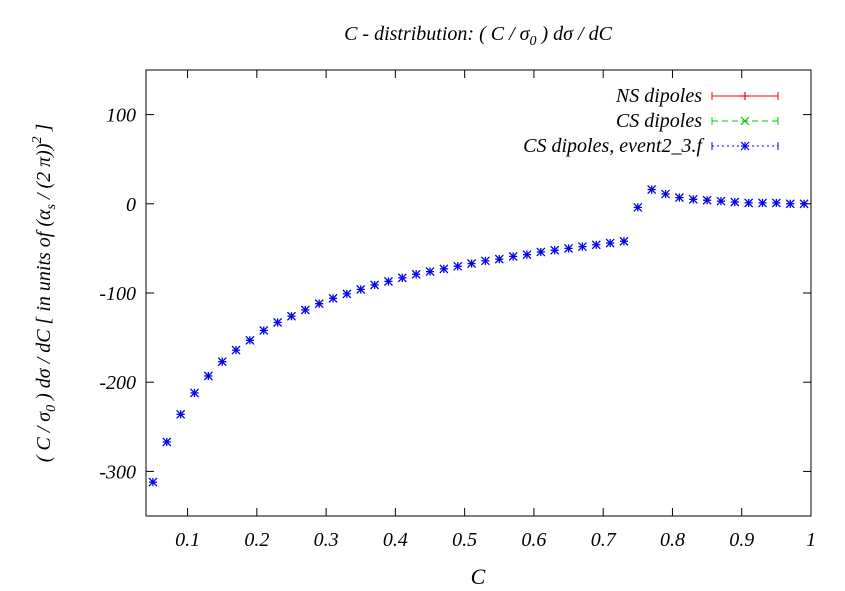 The height and width of the screenshot is (591, 845). I want to click on legend-label: CS dipoles, so click(659, 121).